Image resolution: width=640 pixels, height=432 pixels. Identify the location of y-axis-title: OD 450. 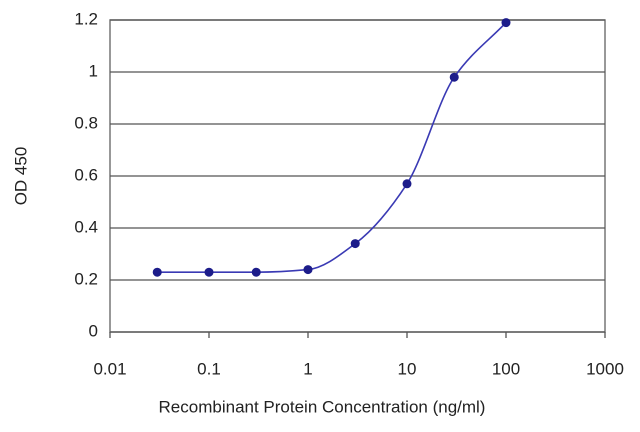
(20, 176).